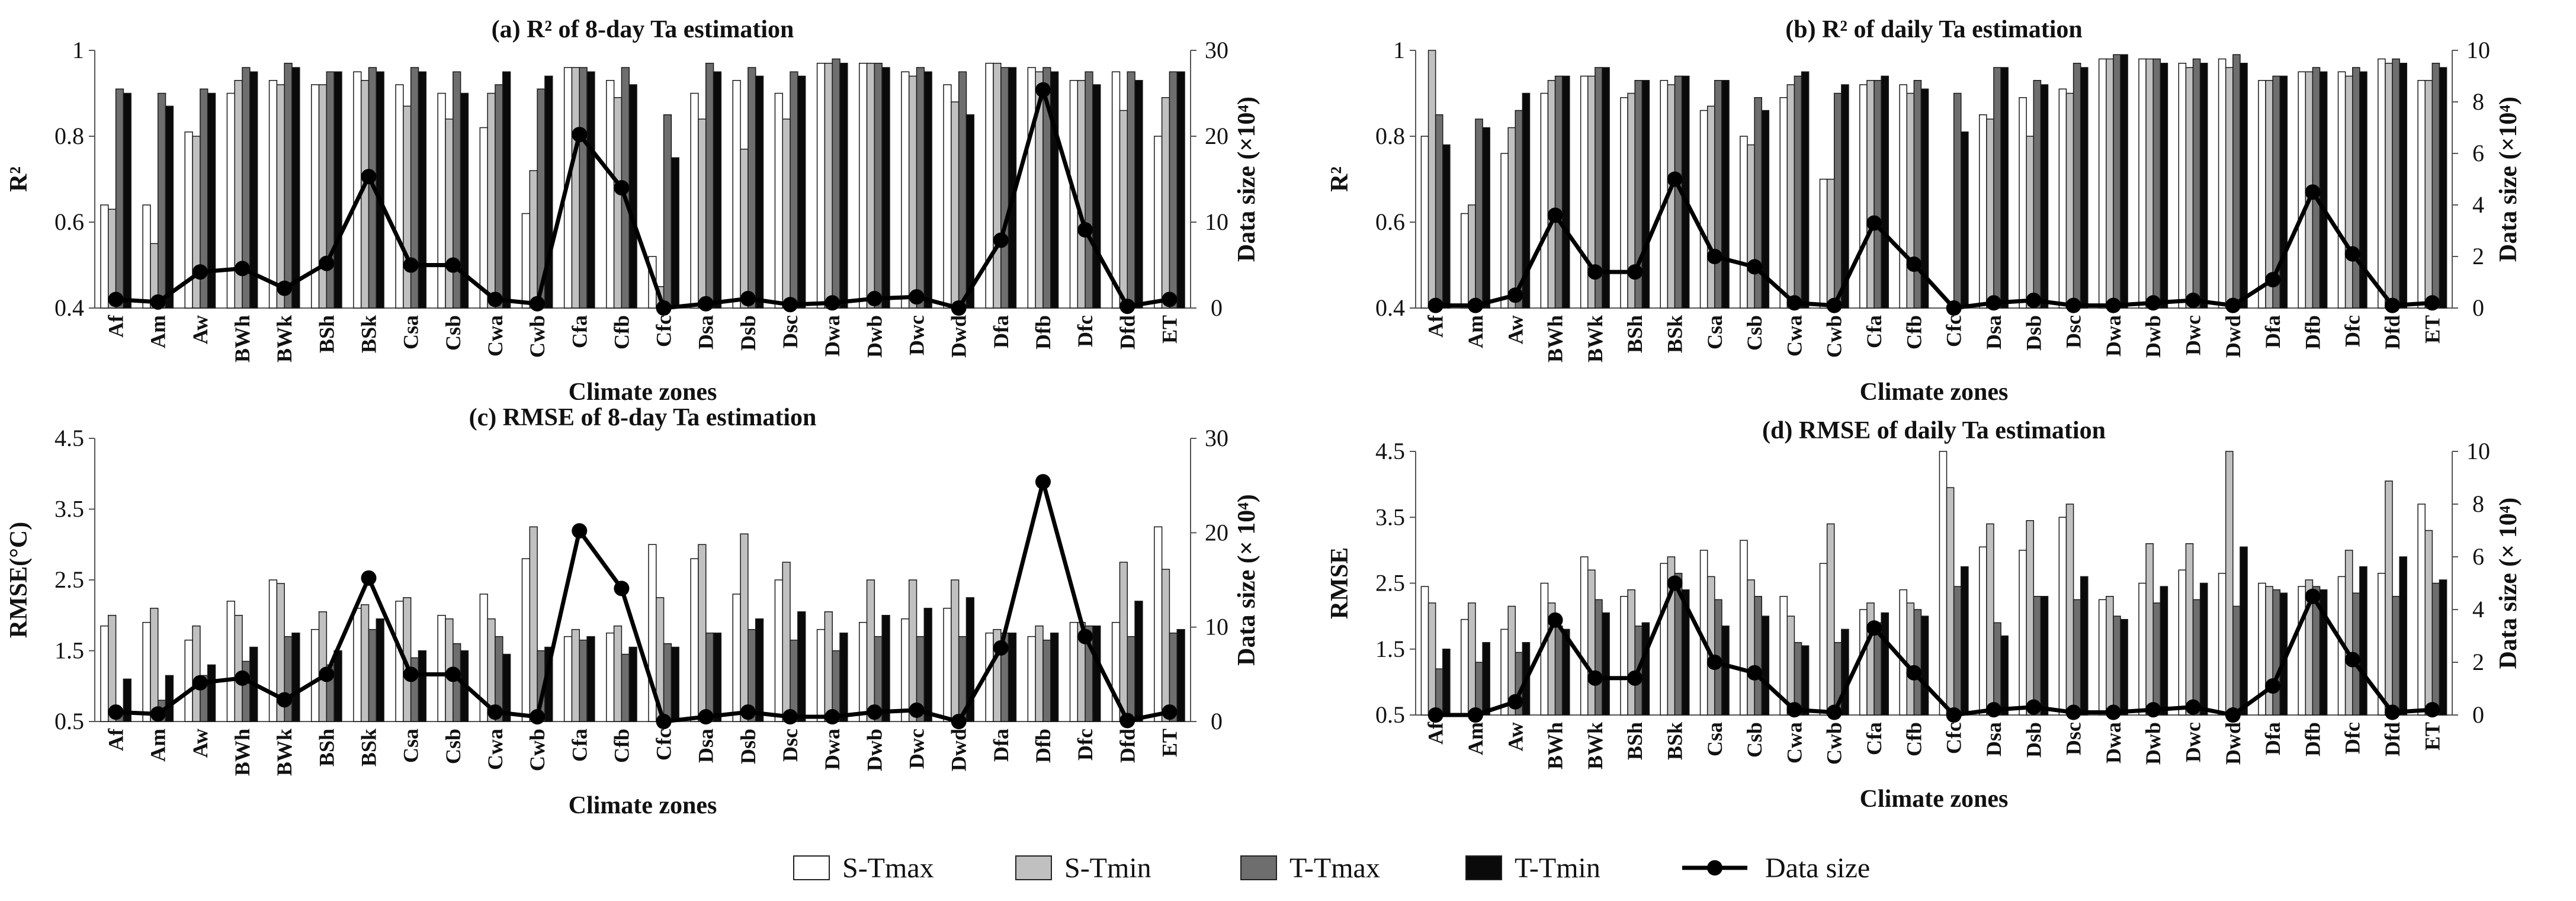 This screenshot has height=901, width=2576. Describe the element at coordinates (1565, 192) in the screenshot. I see `bar-t-tmin-bwh` at that location.